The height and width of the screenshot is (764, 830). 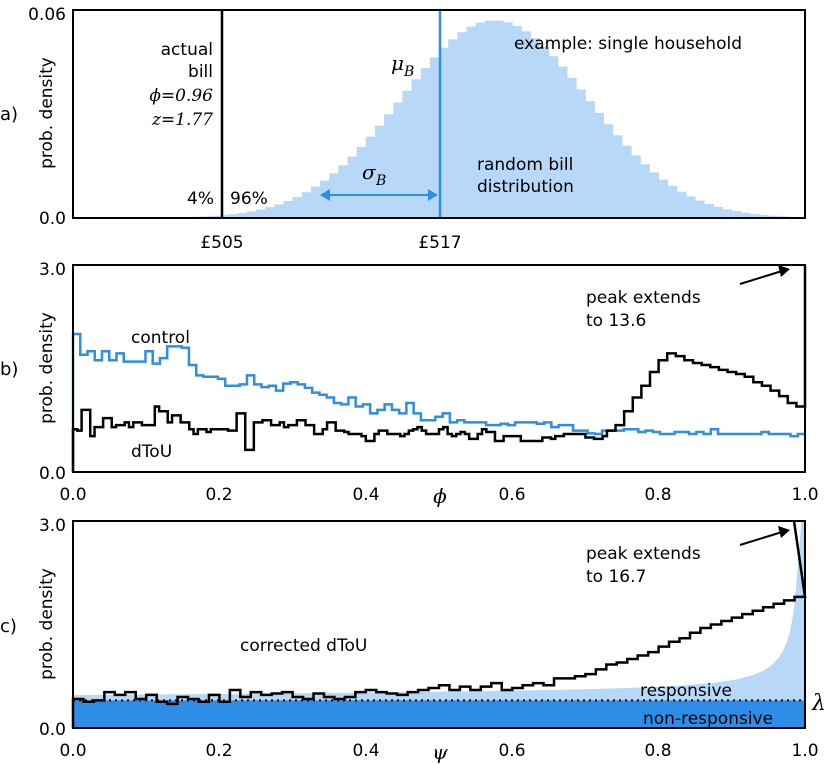 What do you see at coordinates (408, 72) in the screenshot?
I see `a-mu-subscript: B` at bounding box center [408, 72].